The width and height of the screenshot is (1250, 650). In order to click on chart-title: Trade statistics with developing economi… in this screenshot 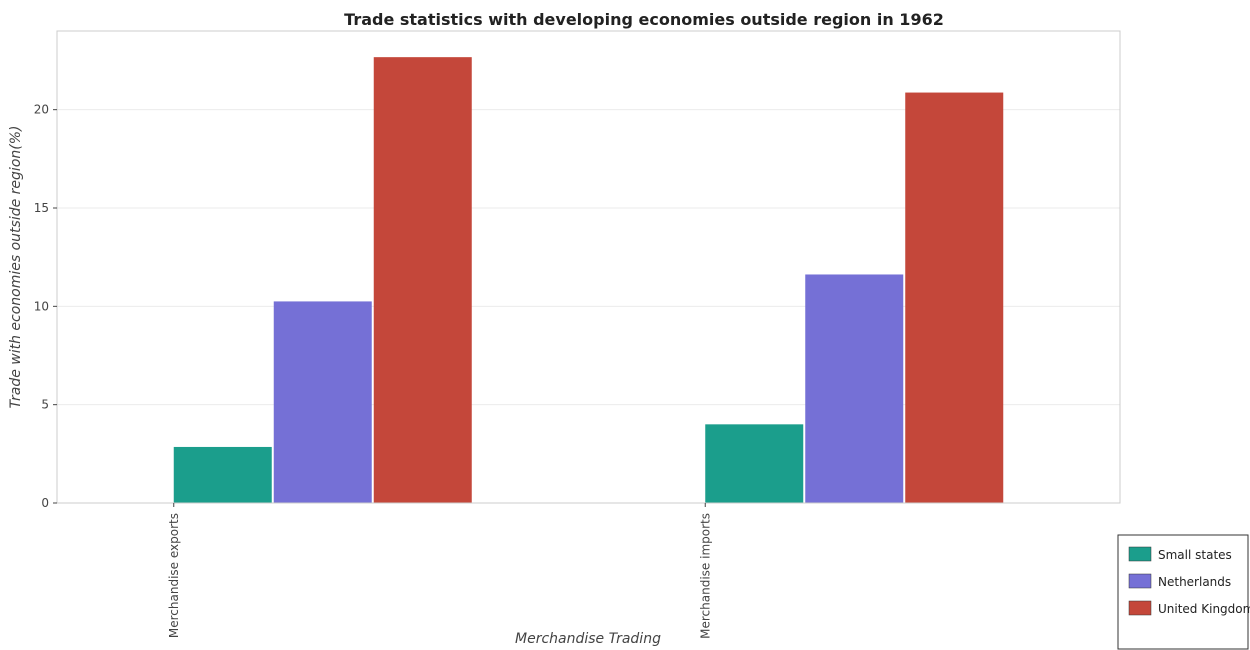, I will do `click(644, 19)`.